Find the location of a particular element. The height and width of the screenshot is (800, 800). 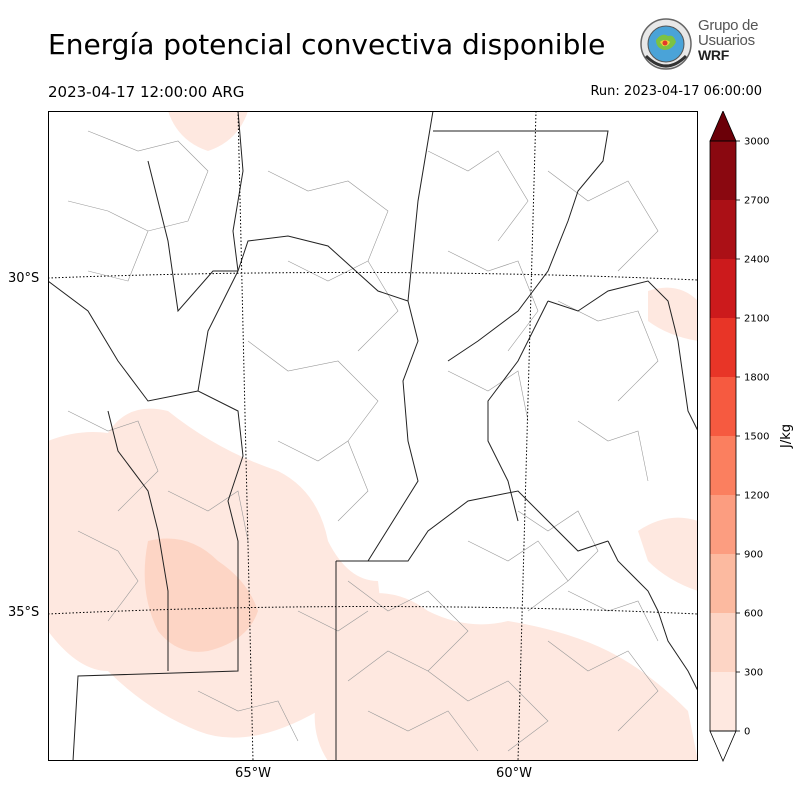

lon-label-60w: 60°W is located at coordinates (514, 773).